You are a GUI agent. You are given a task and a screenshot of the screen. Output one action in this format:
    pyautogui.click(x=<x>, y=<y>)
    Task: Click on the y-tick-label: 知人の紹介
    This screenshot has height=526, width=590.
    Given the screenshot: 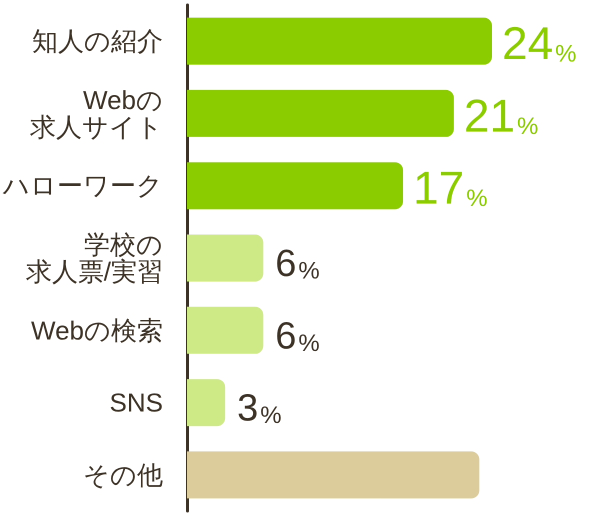 What is the action you would take?
    pyautogui.click(x=97, y=41)
    